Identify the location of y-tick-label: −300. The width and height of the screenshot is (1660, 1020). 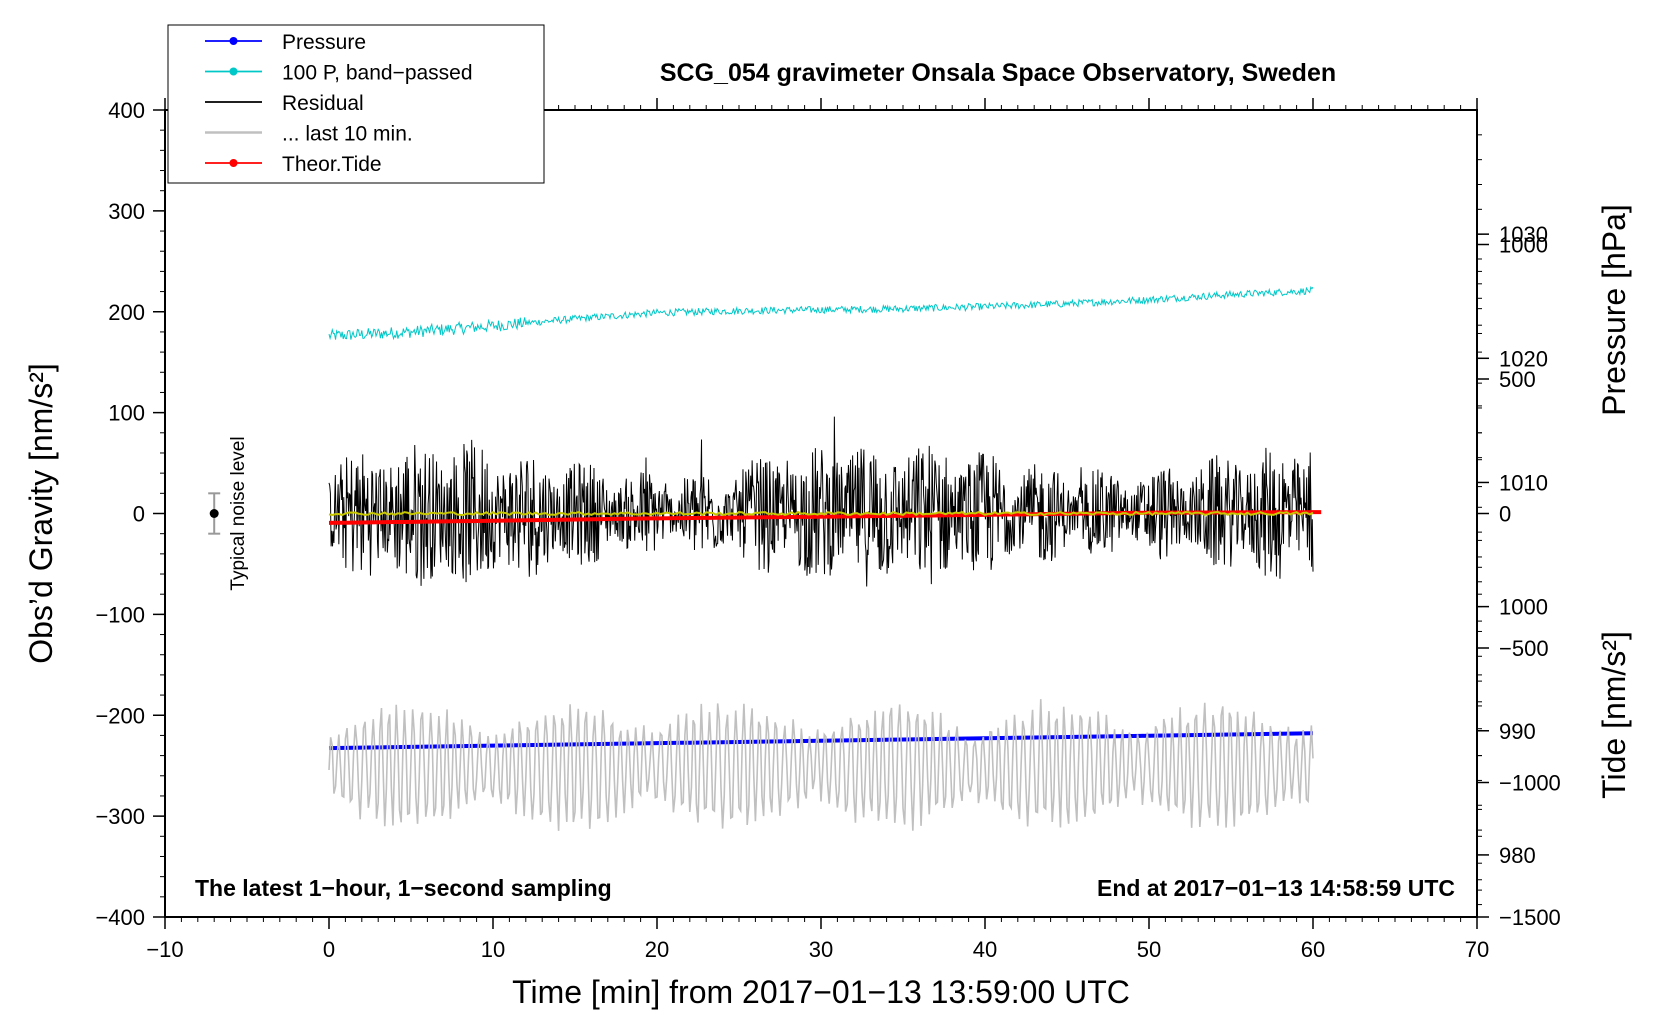
(120, 816).